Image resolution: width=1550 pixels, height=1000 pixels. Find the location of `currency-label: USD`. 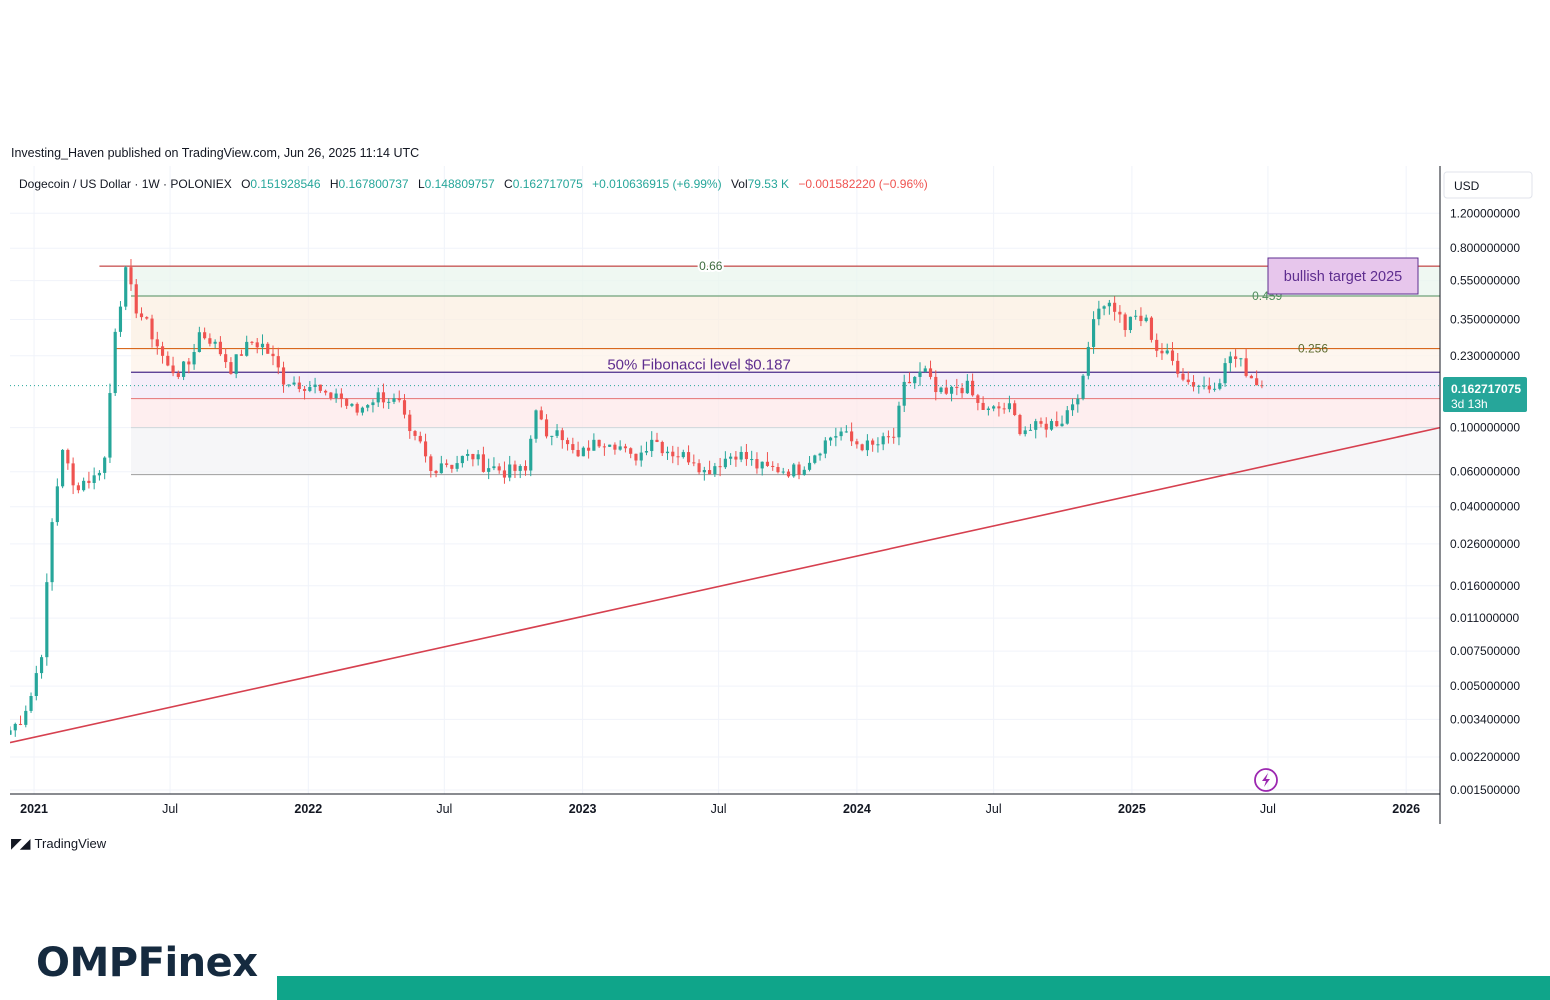

currency-label: USD is located at coordinates (1467, 186).